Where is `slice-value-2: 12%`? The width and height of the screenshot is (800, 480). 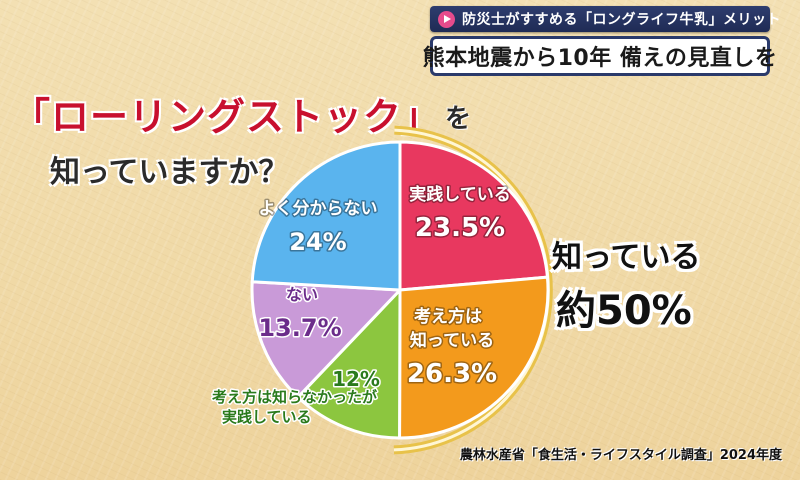
slice-value-2: 12% is located at coordinates (356, 379).